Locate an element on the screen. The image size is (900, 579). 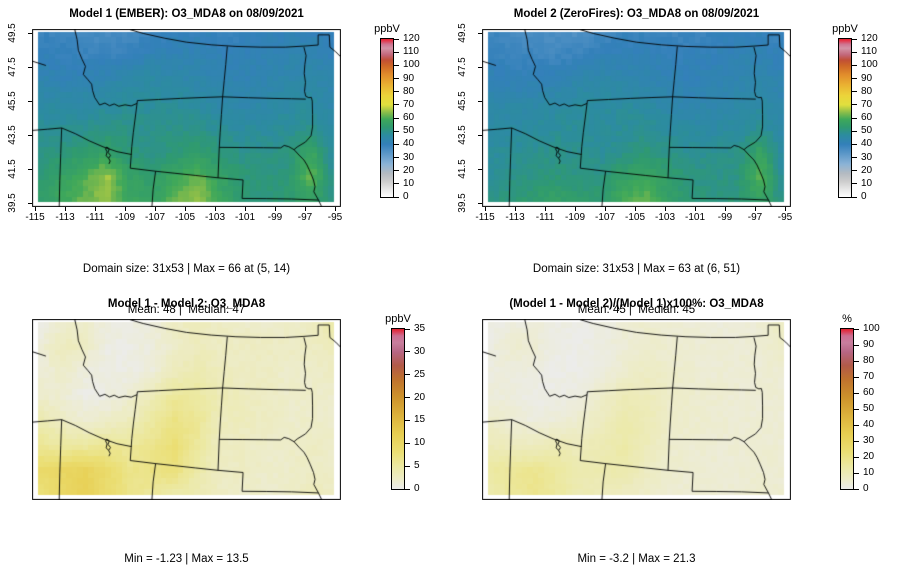
colorbar-tick-label: 25 is located at coordinates (420, 374).